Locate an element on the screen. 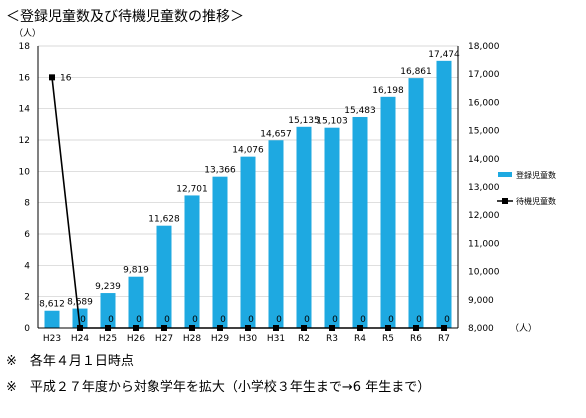 The image size is (586, 418). right-tick-label: 10,000 is located at coordinates (484, 273).